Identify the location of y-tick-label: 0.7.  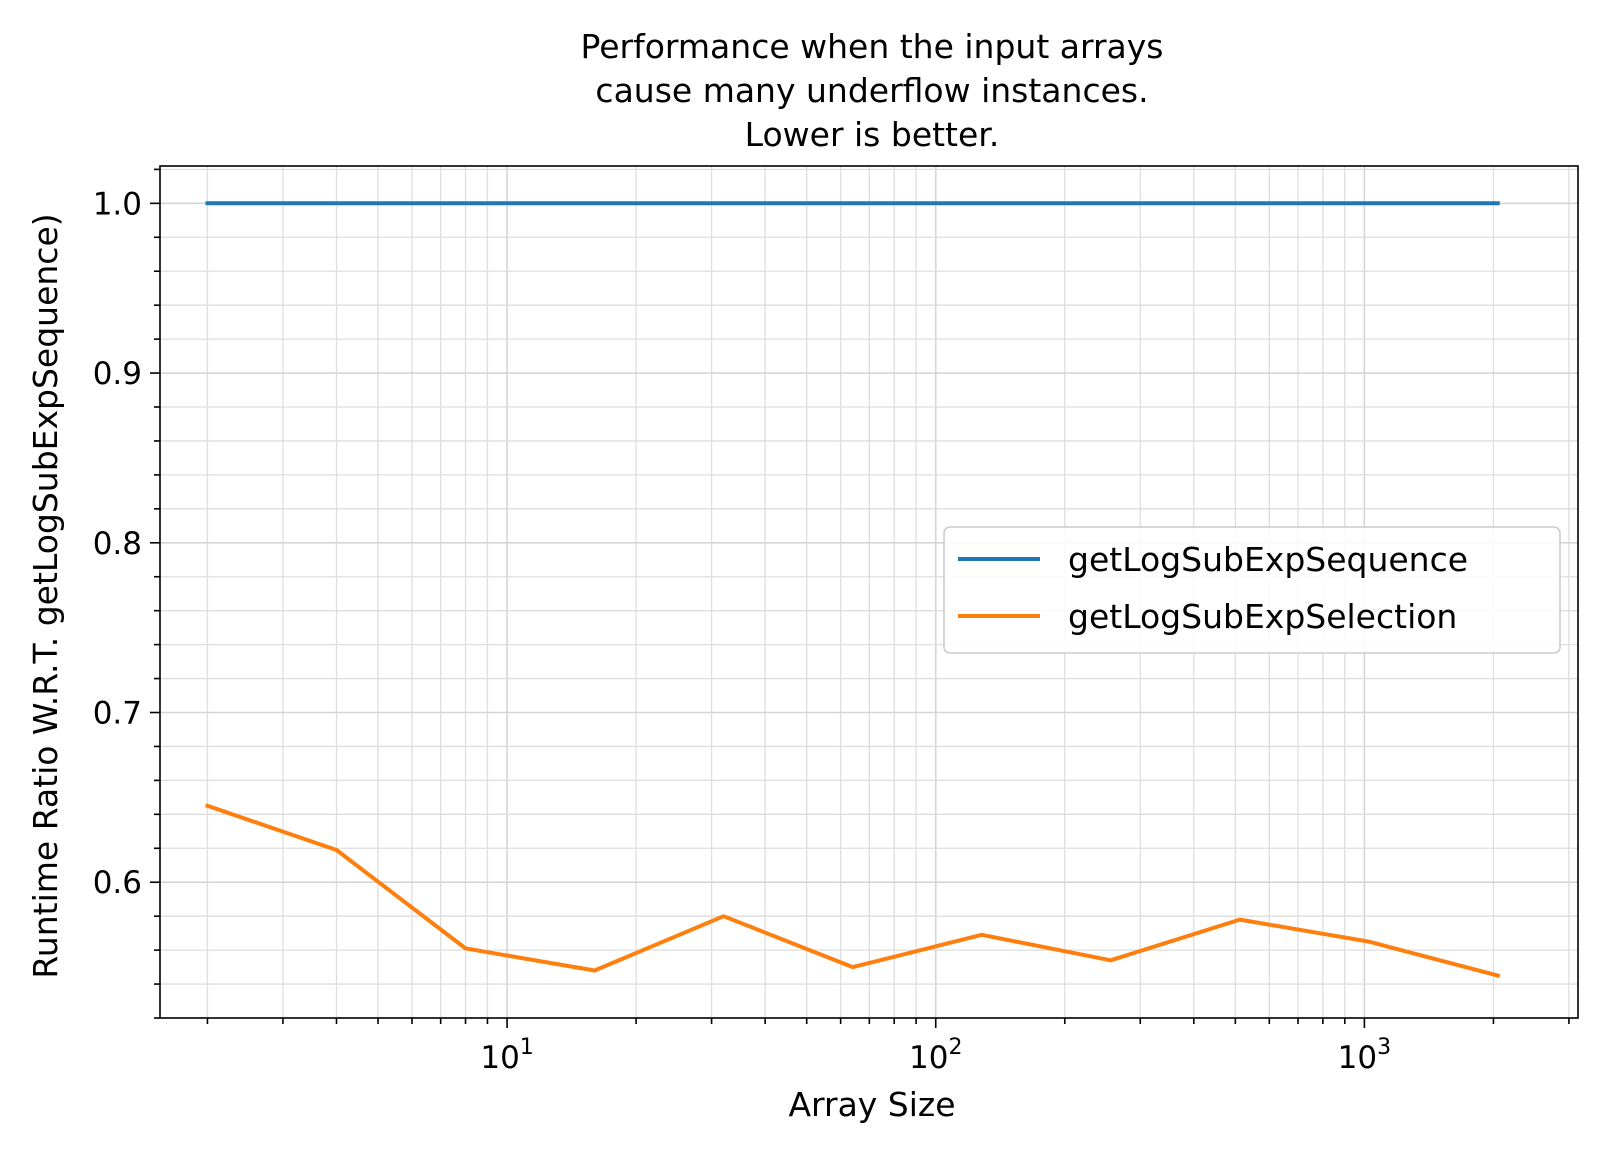
(117, 714).